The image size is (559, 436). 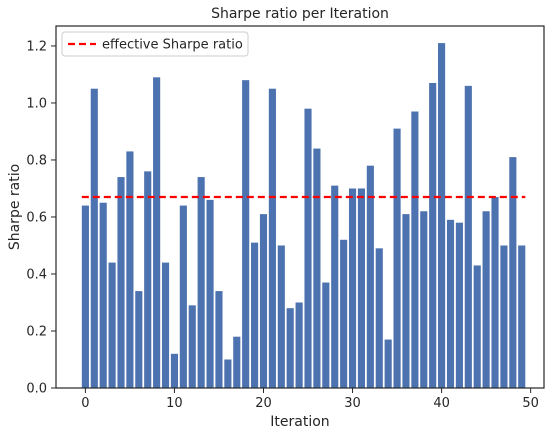 What do you see at coordinates (263, 403) in the screenshot?
I see `x-tick-label: 20` at bounding box center [263, 403].